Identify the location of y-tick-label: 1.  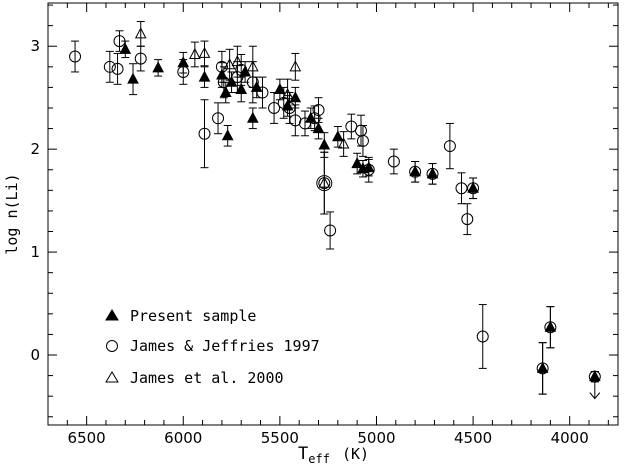
(35, 252).